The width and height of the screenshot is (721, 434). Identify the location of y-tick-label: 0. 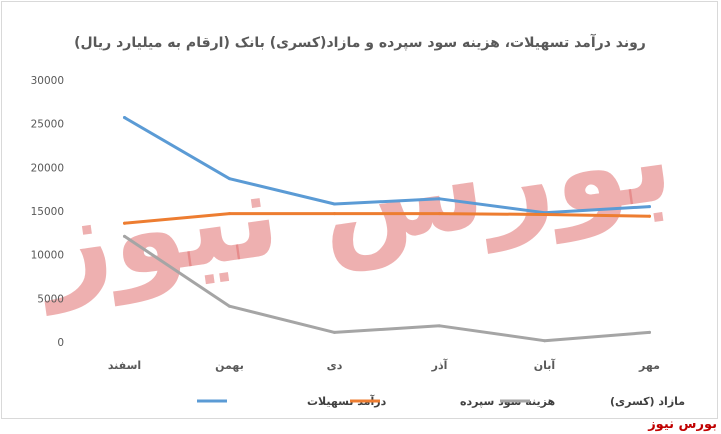
(60, 343).